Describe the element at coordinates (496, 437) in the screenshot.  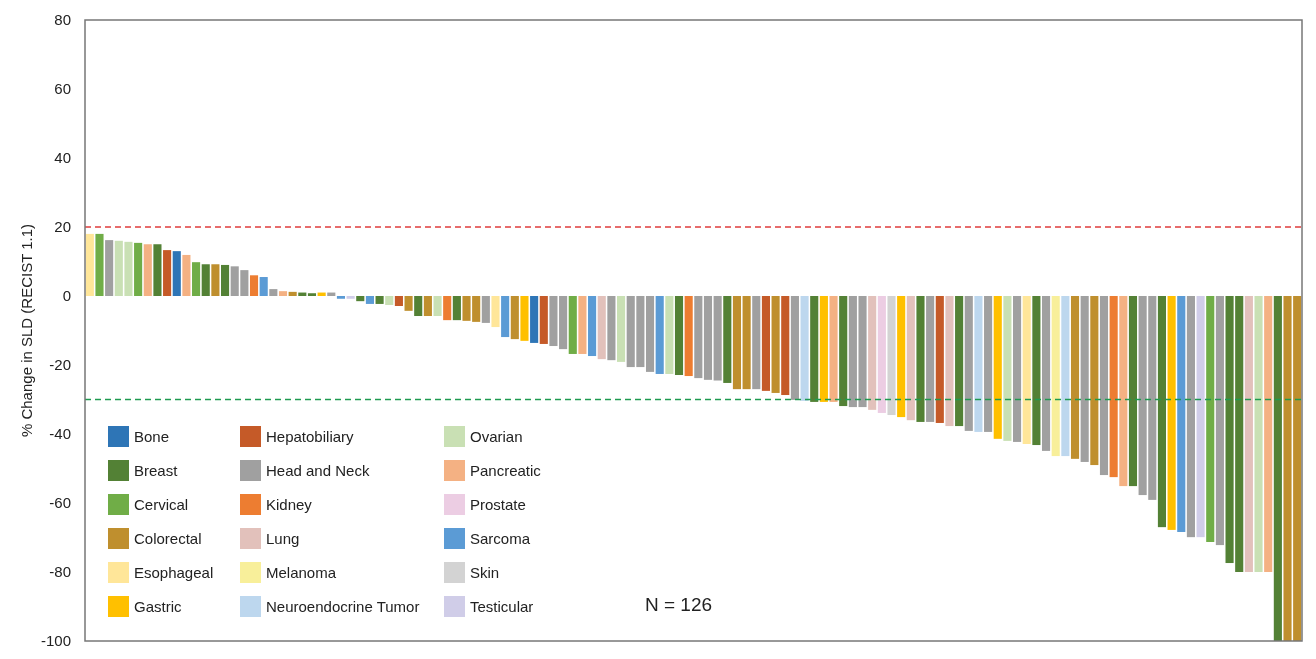
I see `legend-label: Ovarian` at that location.